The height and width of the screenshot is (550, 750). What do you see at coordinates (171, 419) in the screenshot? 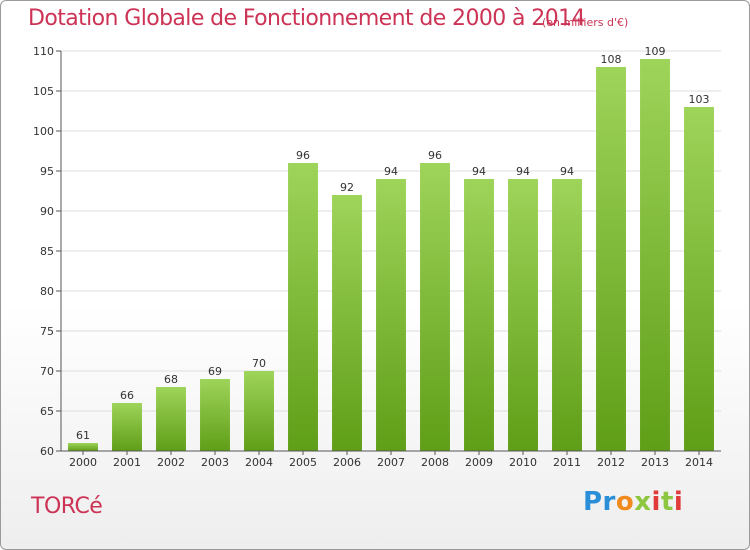
I see `bar-2002` at bounding box center [171, 419].